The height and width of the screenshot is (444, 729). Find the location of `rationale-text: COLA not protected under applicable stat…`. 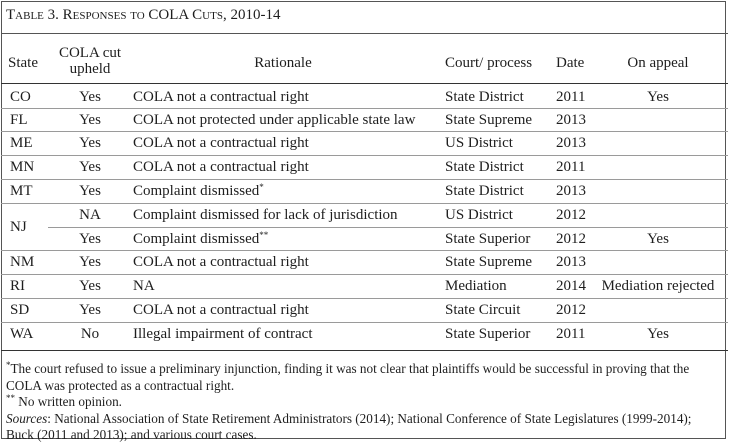

rationale-text: COLA not protected under applicable stat… is located at coordinates (274, 120).